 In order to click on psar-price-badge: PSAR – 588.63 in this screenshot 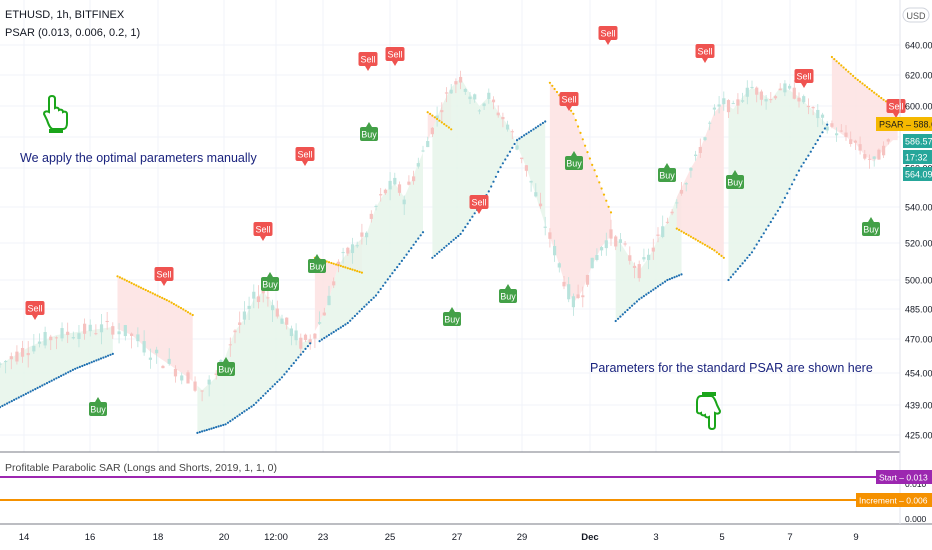, I will do `click(904, 124)`.